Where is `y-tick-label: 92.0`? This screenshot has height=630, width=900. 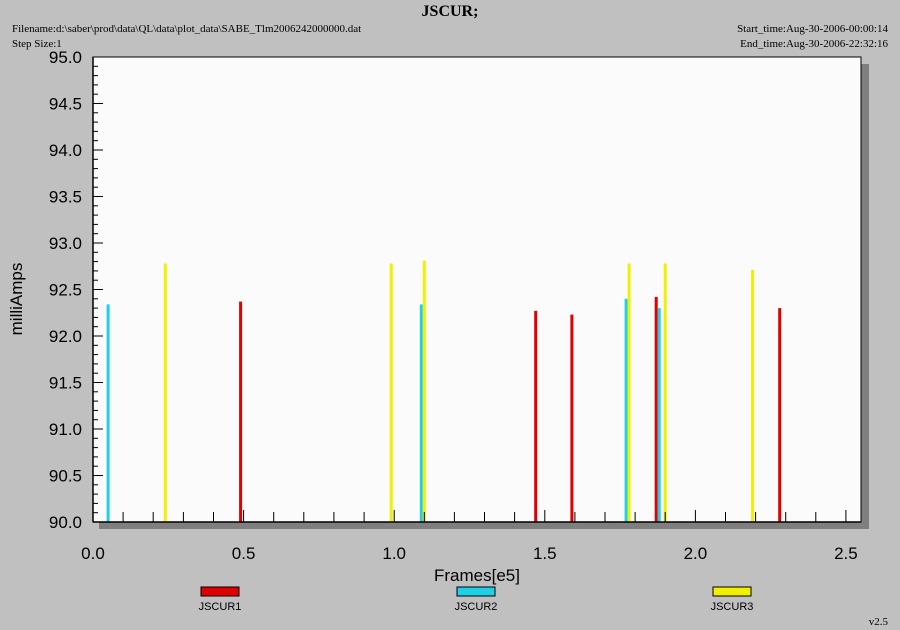
y-tick-label: 92.0 is located at coordinates (65, 336).